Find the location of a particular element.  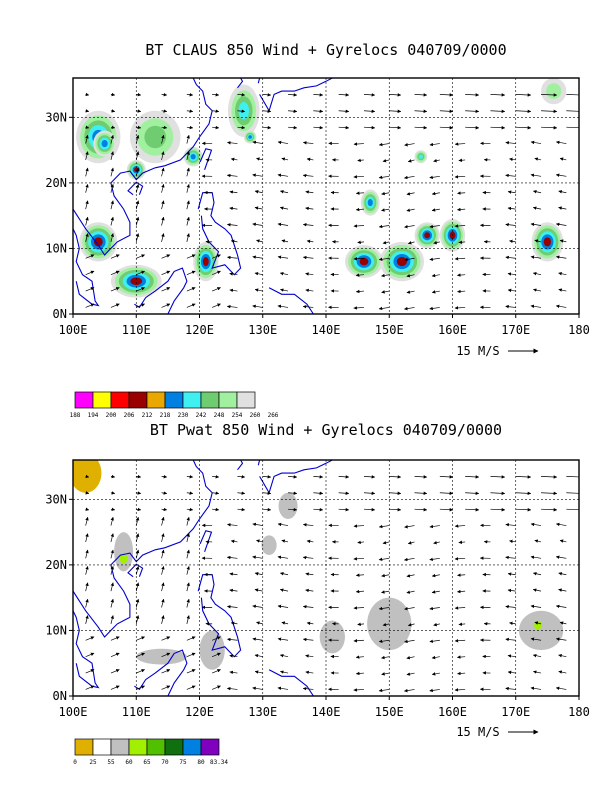

claus-colorbar-label: 266 is located at coordinates (273, 415).